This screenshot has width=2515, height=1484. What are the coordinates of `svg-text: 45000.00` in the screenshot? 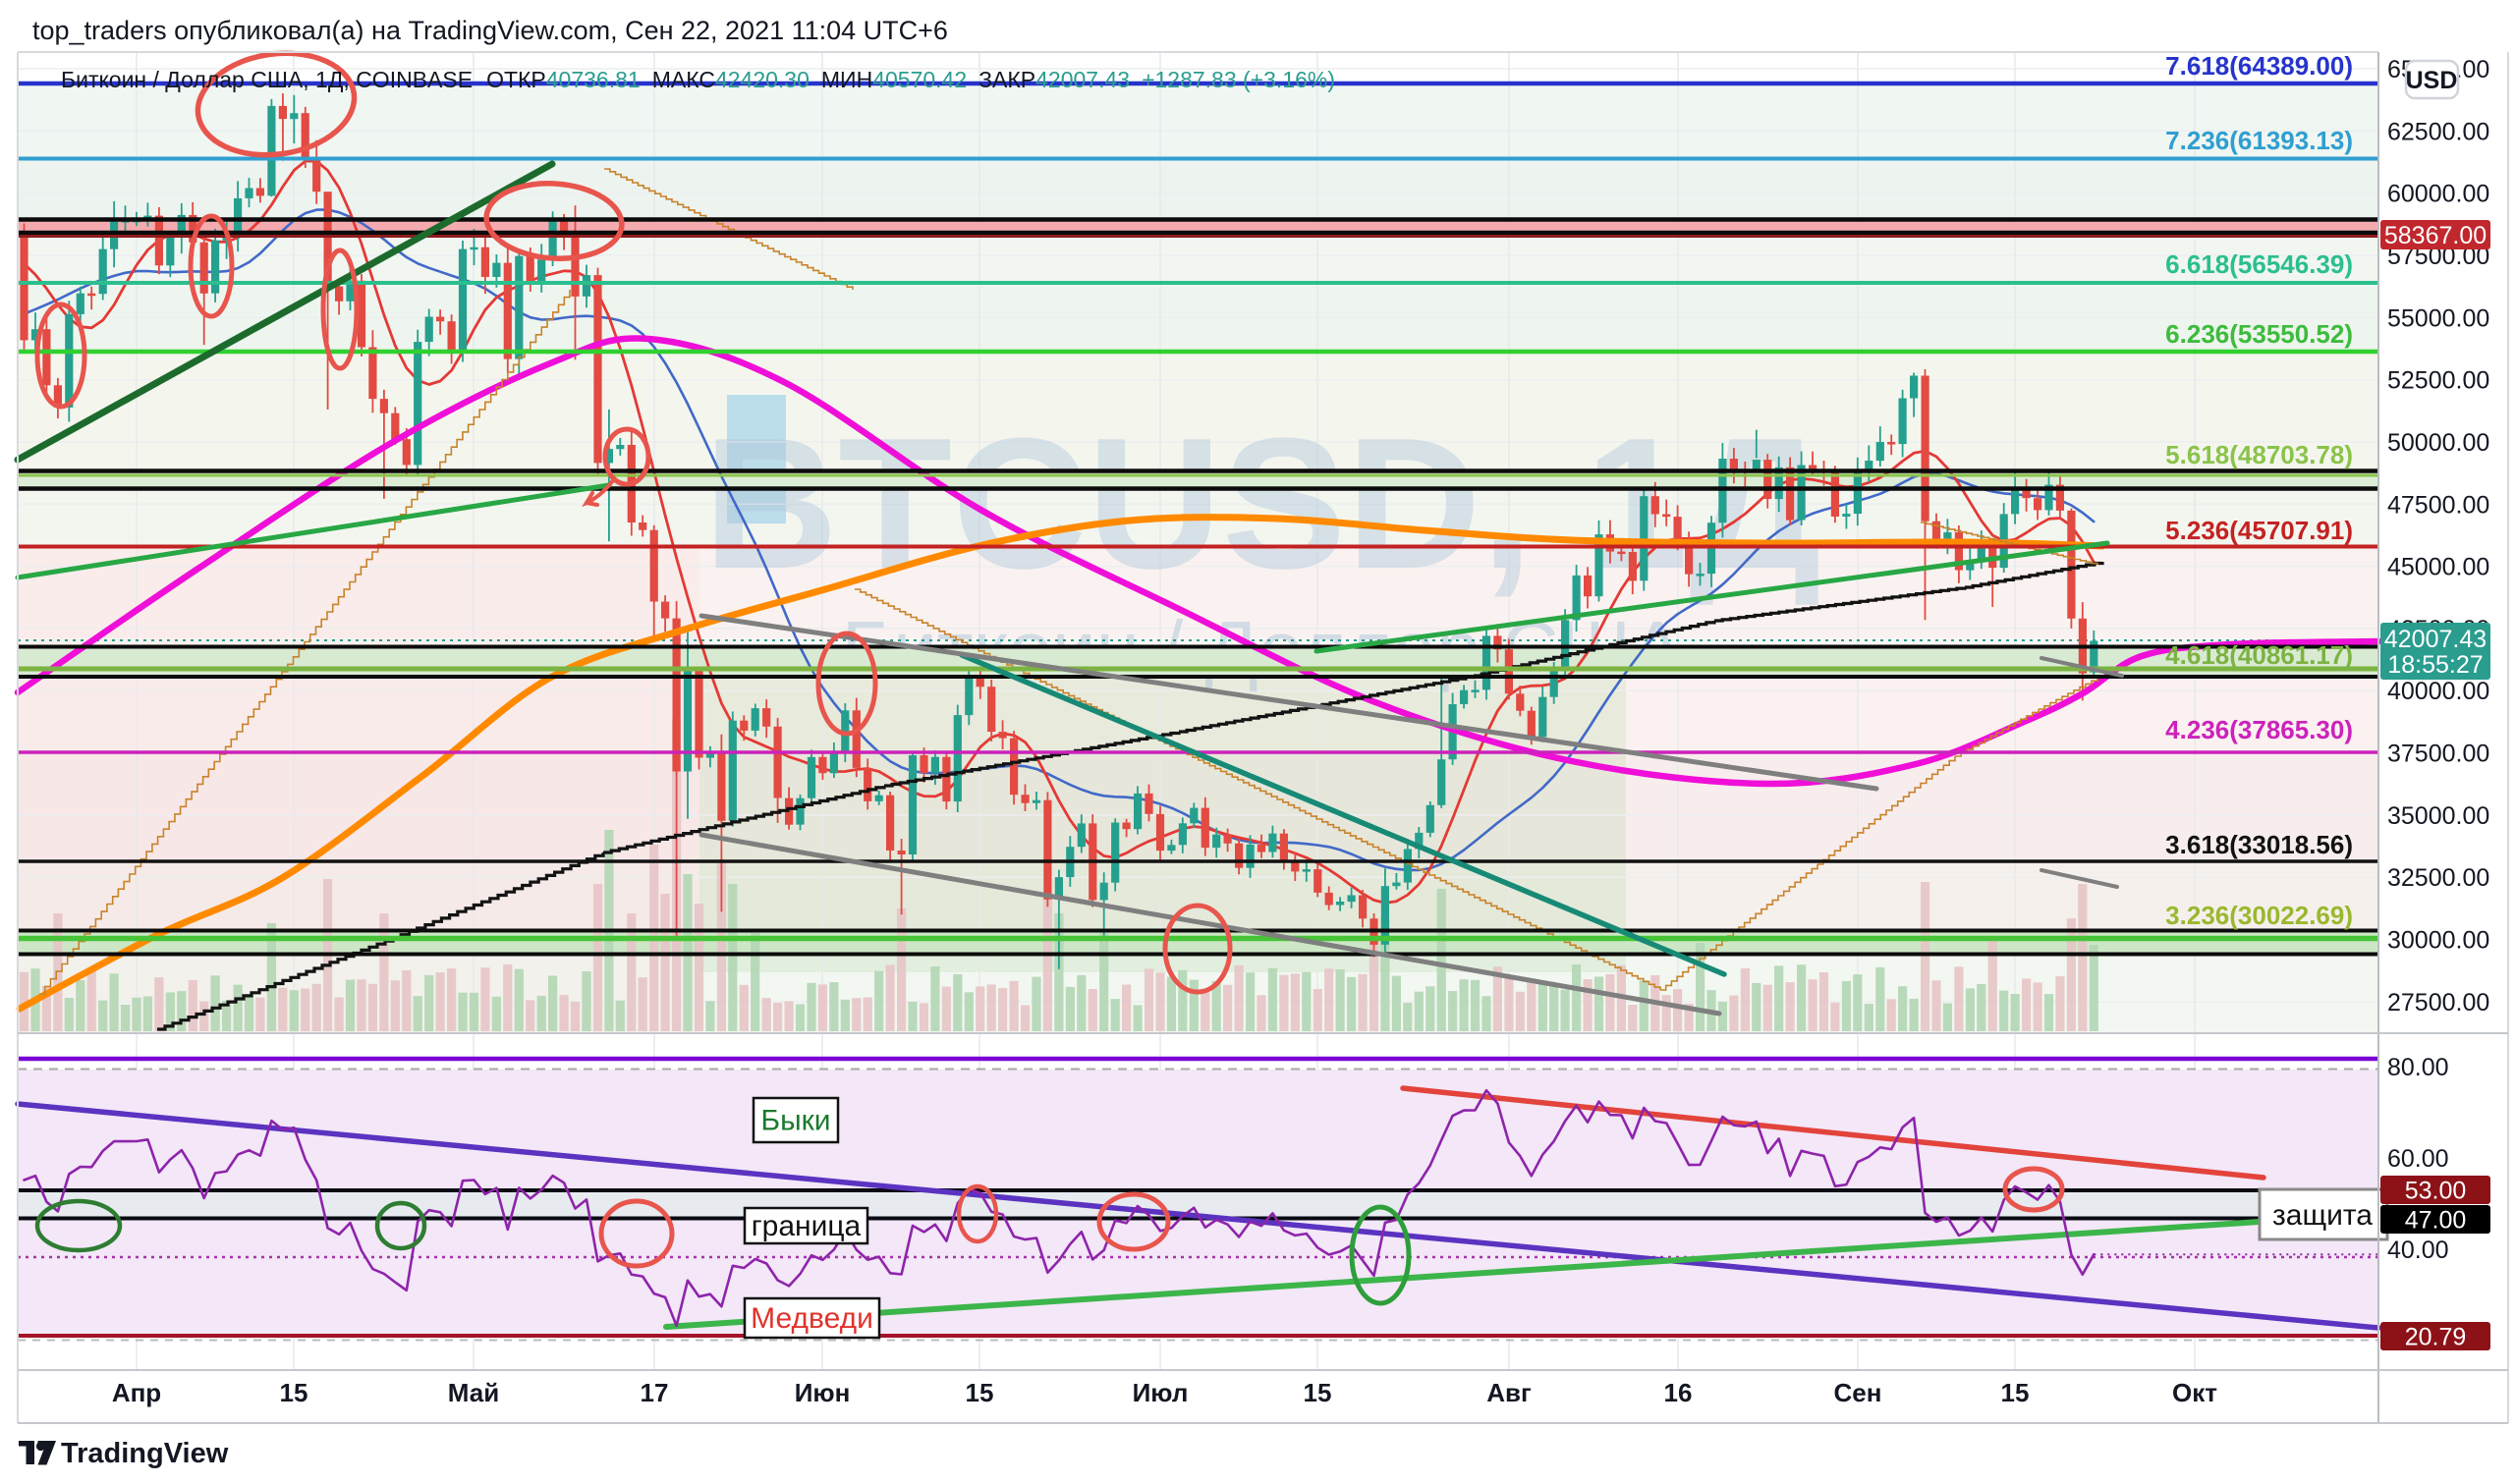 It's located at (2438, 567).